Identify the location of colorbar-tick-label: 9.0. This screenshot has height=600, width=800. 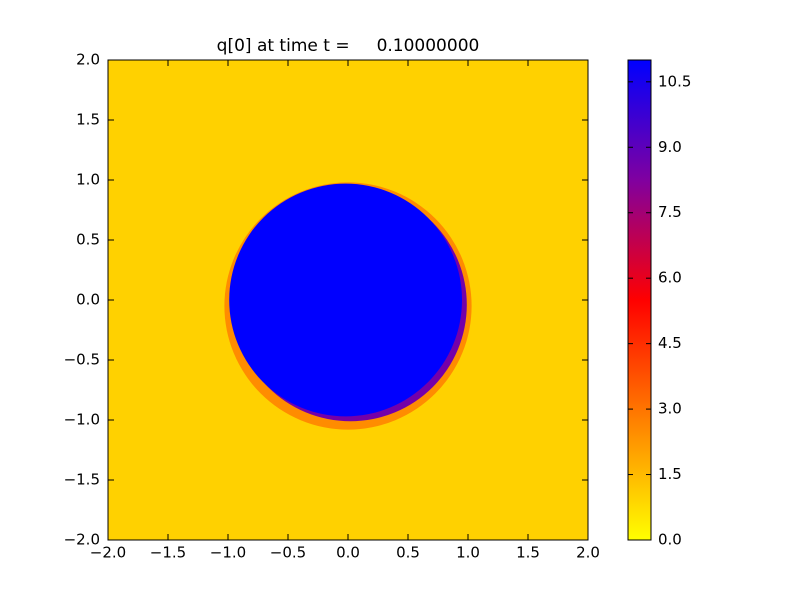
(670, 147).